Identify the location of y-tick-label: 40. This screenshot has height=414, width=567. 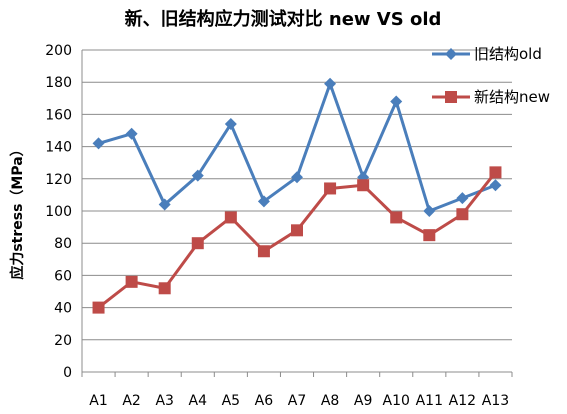
(63, 309).